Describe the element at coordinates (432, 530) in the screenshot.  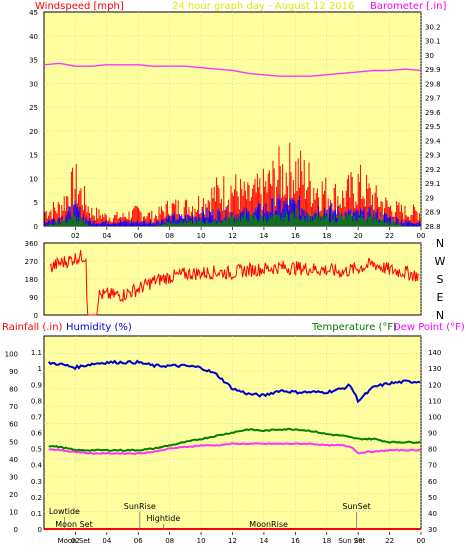
I see `temperature-tick-label: 30` at that location.